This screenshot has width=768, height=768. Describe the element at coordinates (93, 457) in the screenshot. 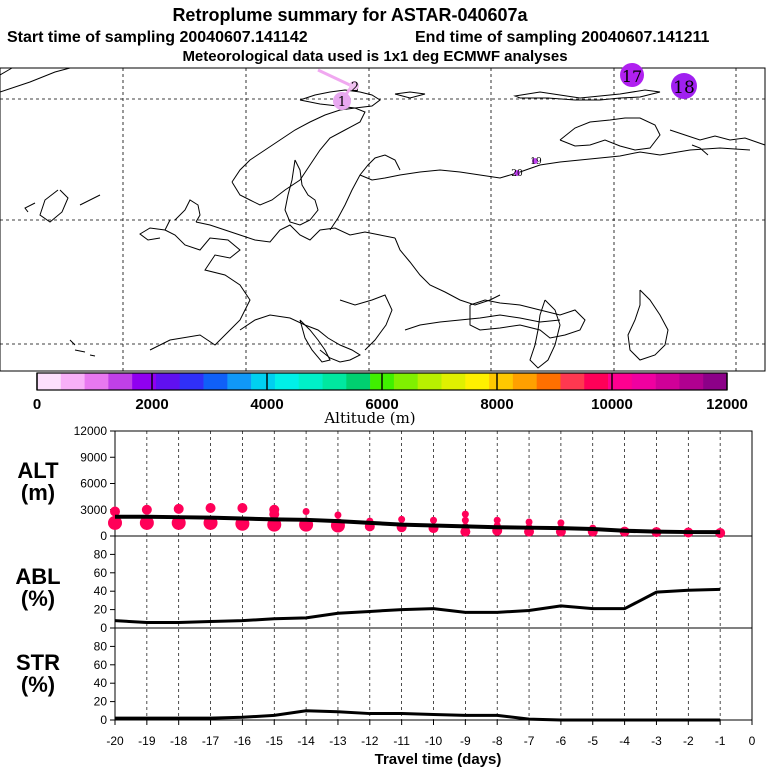

I see `y-tick-label: 9000` at that location.